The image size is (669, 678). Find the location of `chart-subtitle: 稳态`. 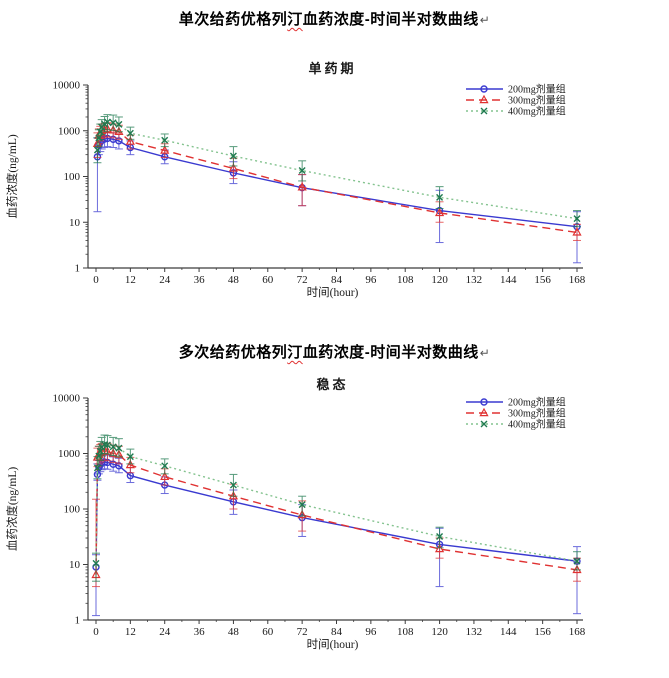

chart-subtitle: 稳态 is located at coordinates (332, 384).